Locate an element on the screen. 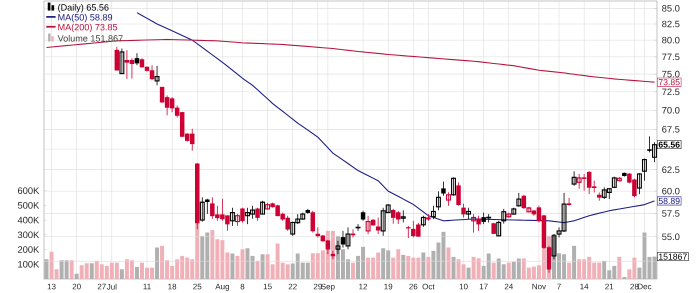 The width and height of the screenshot is (700, 293). x-tick-label: 8 is located at coordinates (242, 287).